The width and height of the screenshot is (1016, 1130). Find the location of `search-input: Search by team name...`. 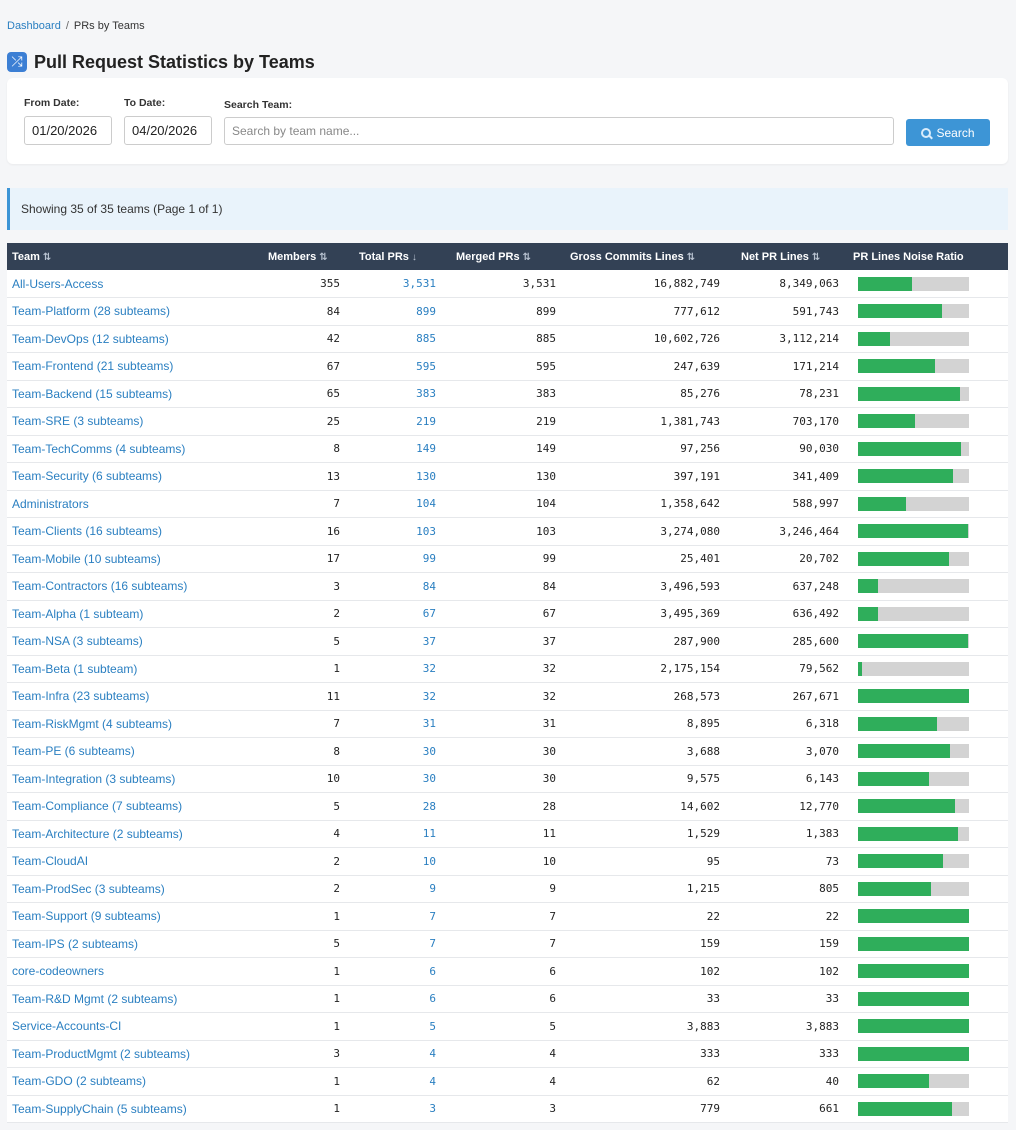

search-input: Search by team name... is located at coordinates (559, 131).